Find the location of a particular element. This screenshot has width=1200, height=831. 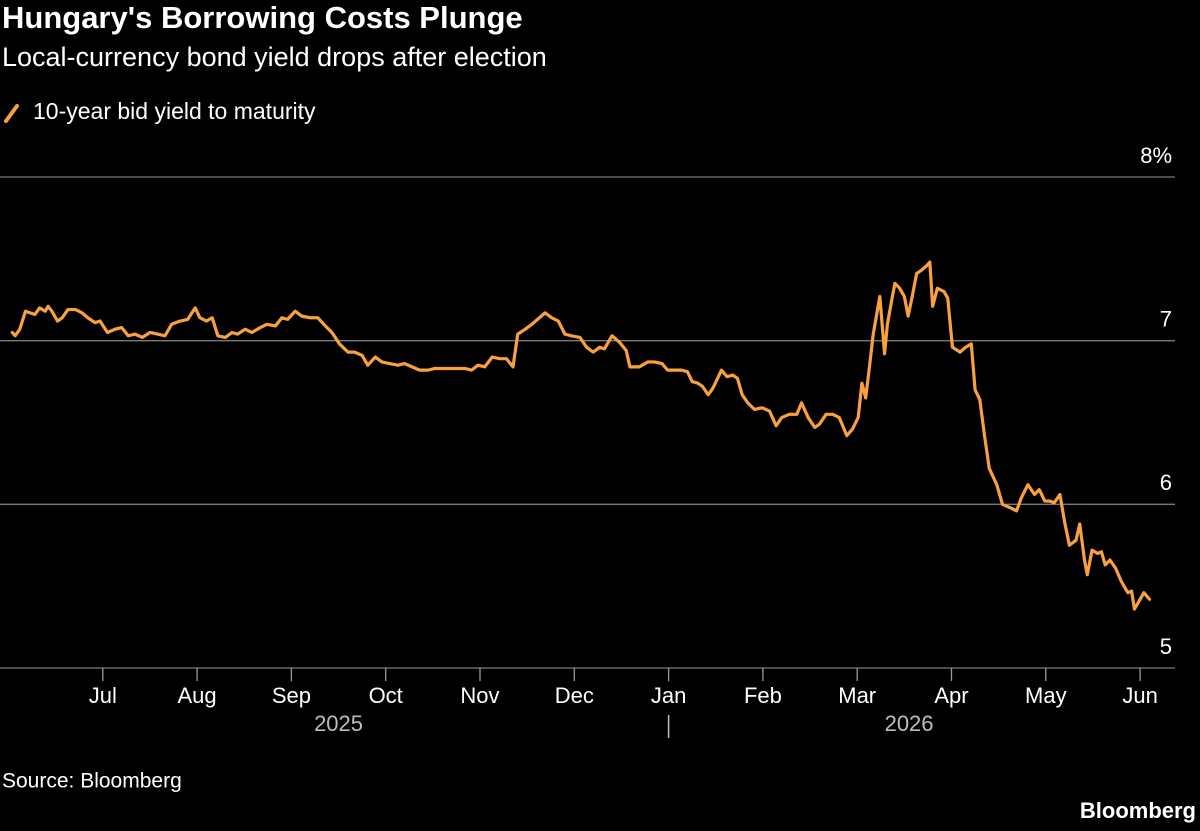

year-label: 2026 is located at coordinates (909, 723).